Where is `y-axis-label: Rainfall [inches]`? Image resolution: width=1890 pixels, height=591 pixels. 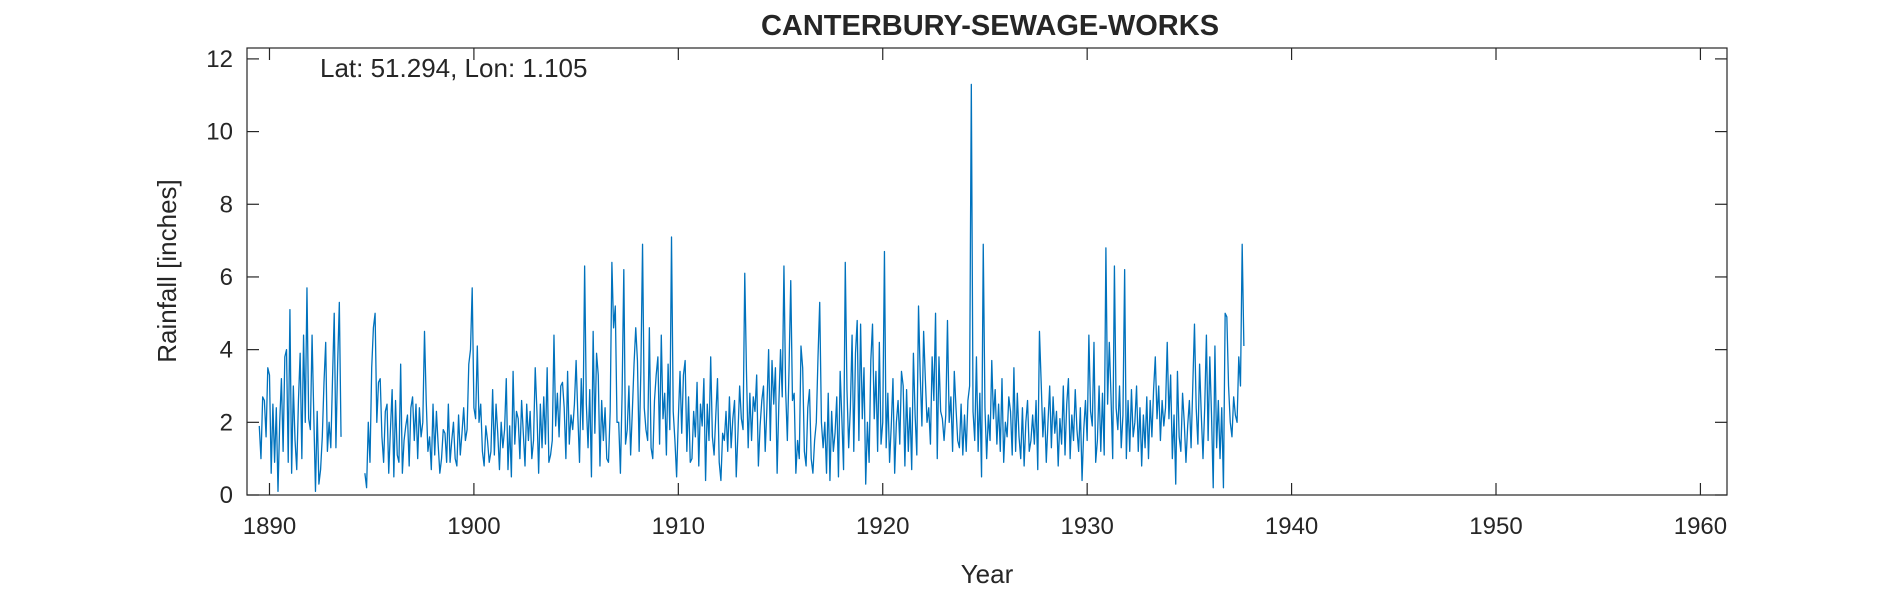
y-axis-label: Rainfall [inches] is located at coordinates (167, 271).